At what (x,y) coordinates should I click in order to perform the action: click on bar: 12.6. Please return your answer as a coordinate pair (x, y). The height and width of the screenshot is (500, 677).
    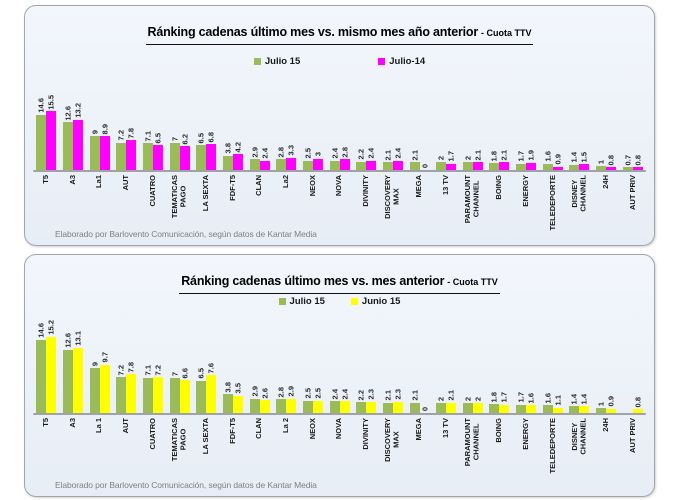
    Looking at the image, I should click on (67, 138).